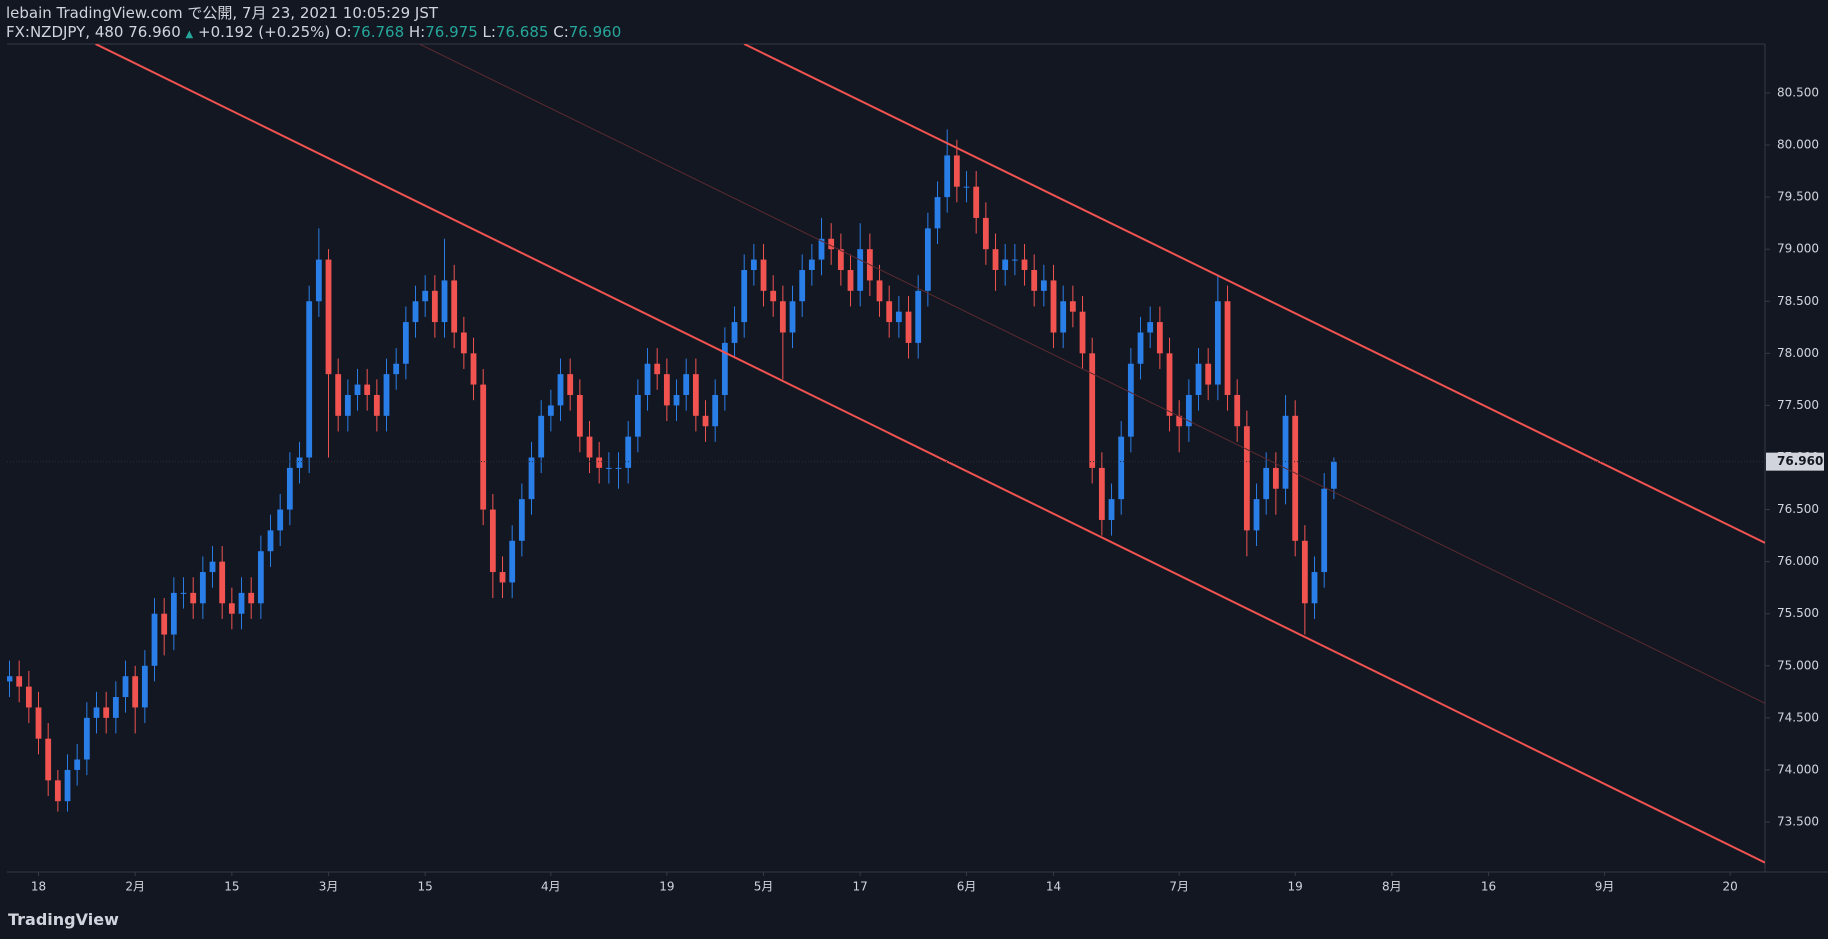 This screenshot has width=1828, height=939. I want to click on y-tick-label: 78.500, so click(1798, 301).